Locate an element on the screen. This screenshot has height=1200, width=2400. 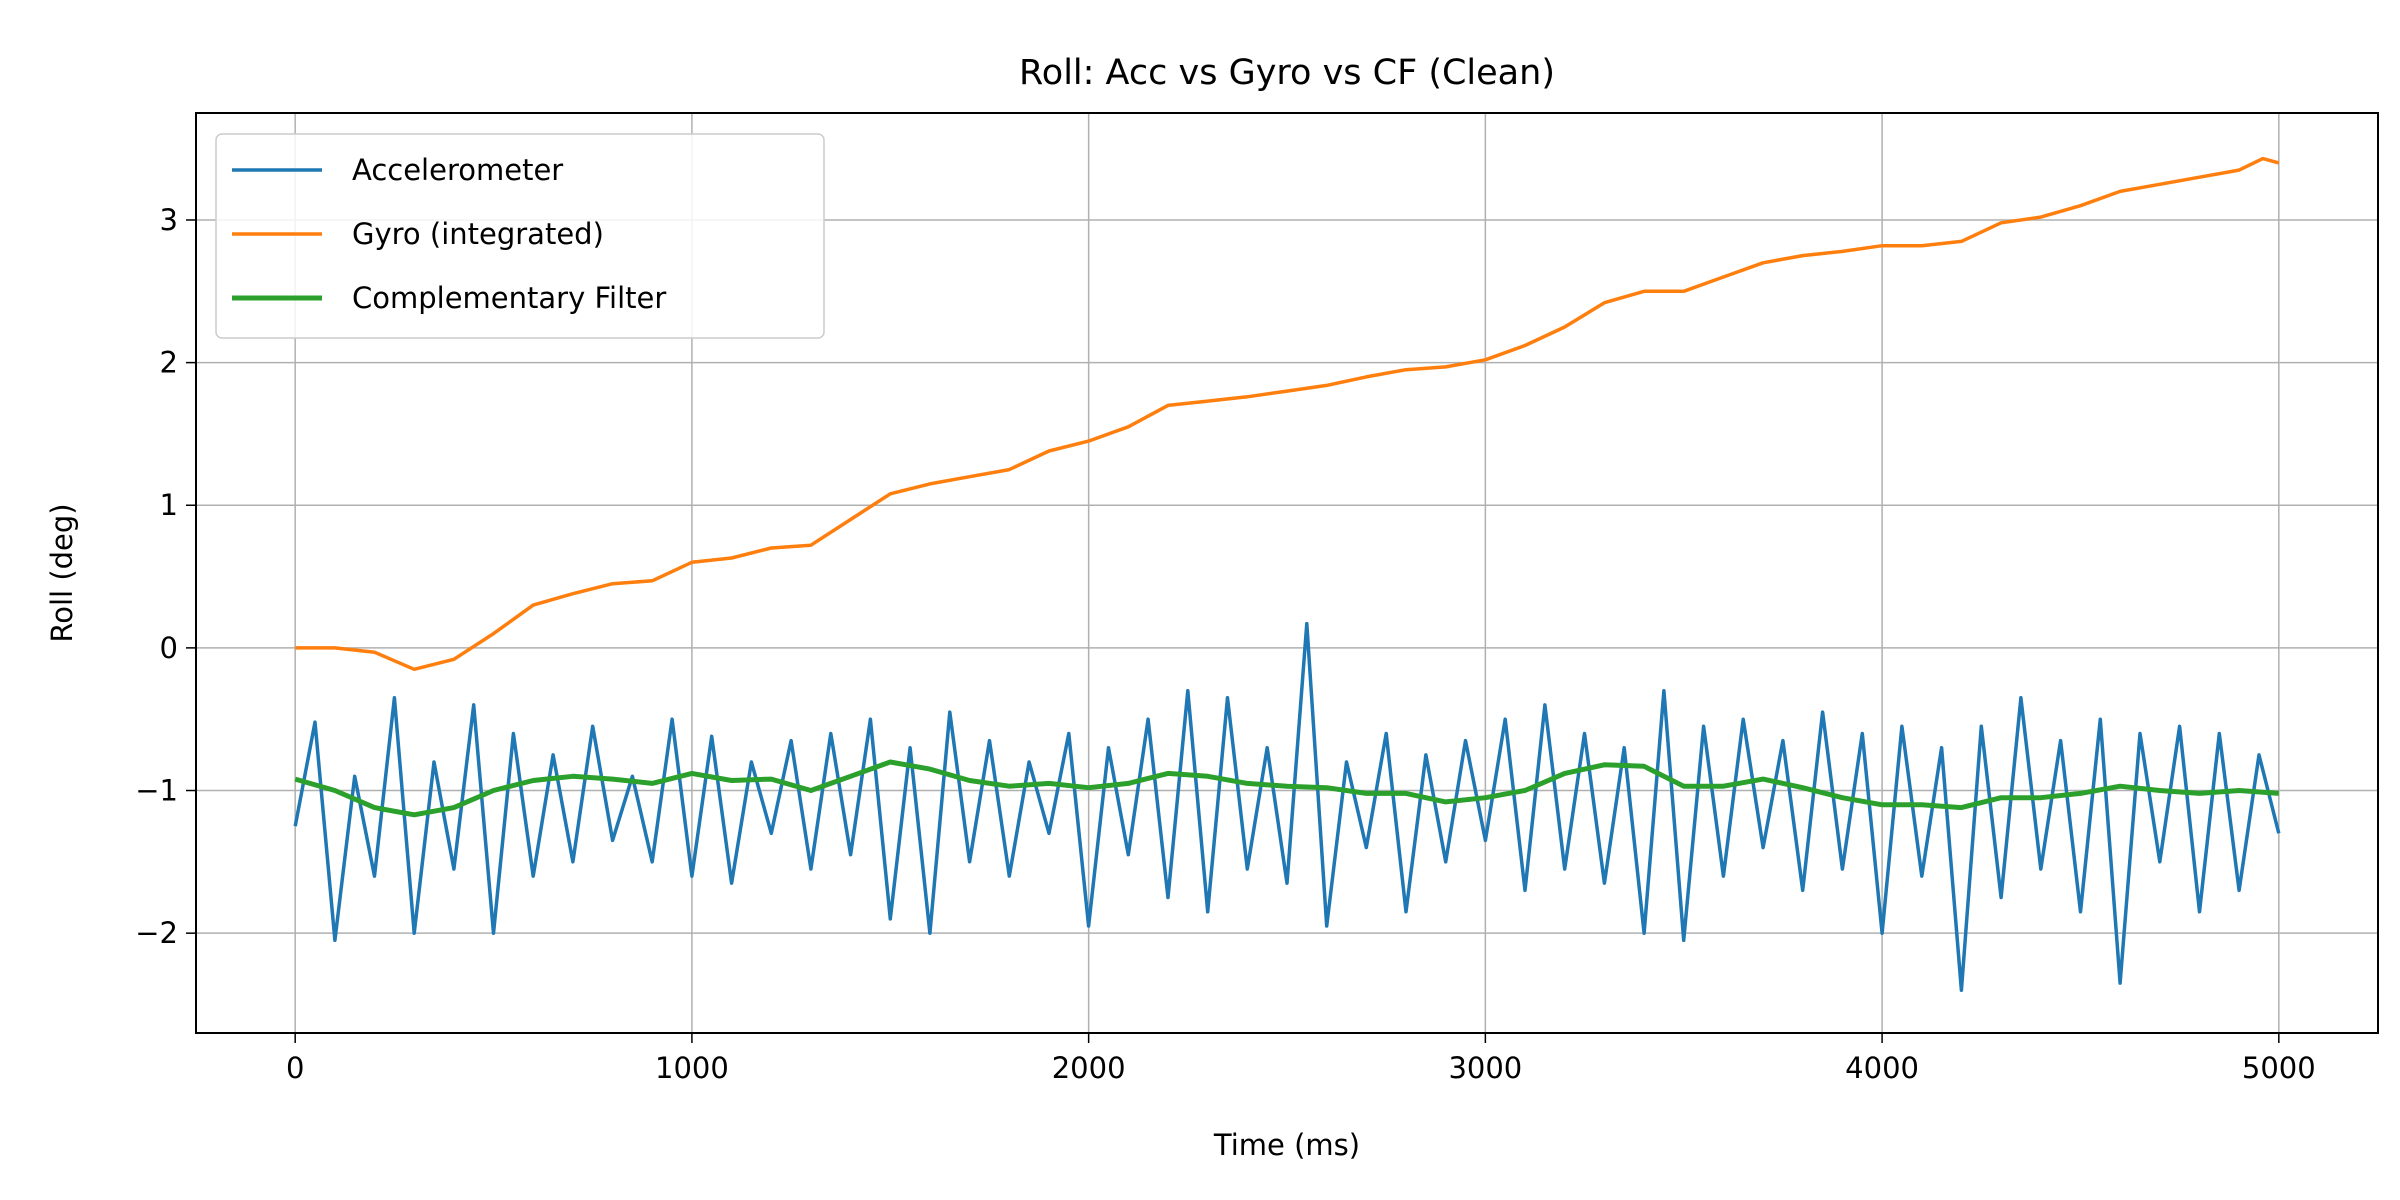
x-axis-label: Time (ms) is located at coordinates (1286, 1145).